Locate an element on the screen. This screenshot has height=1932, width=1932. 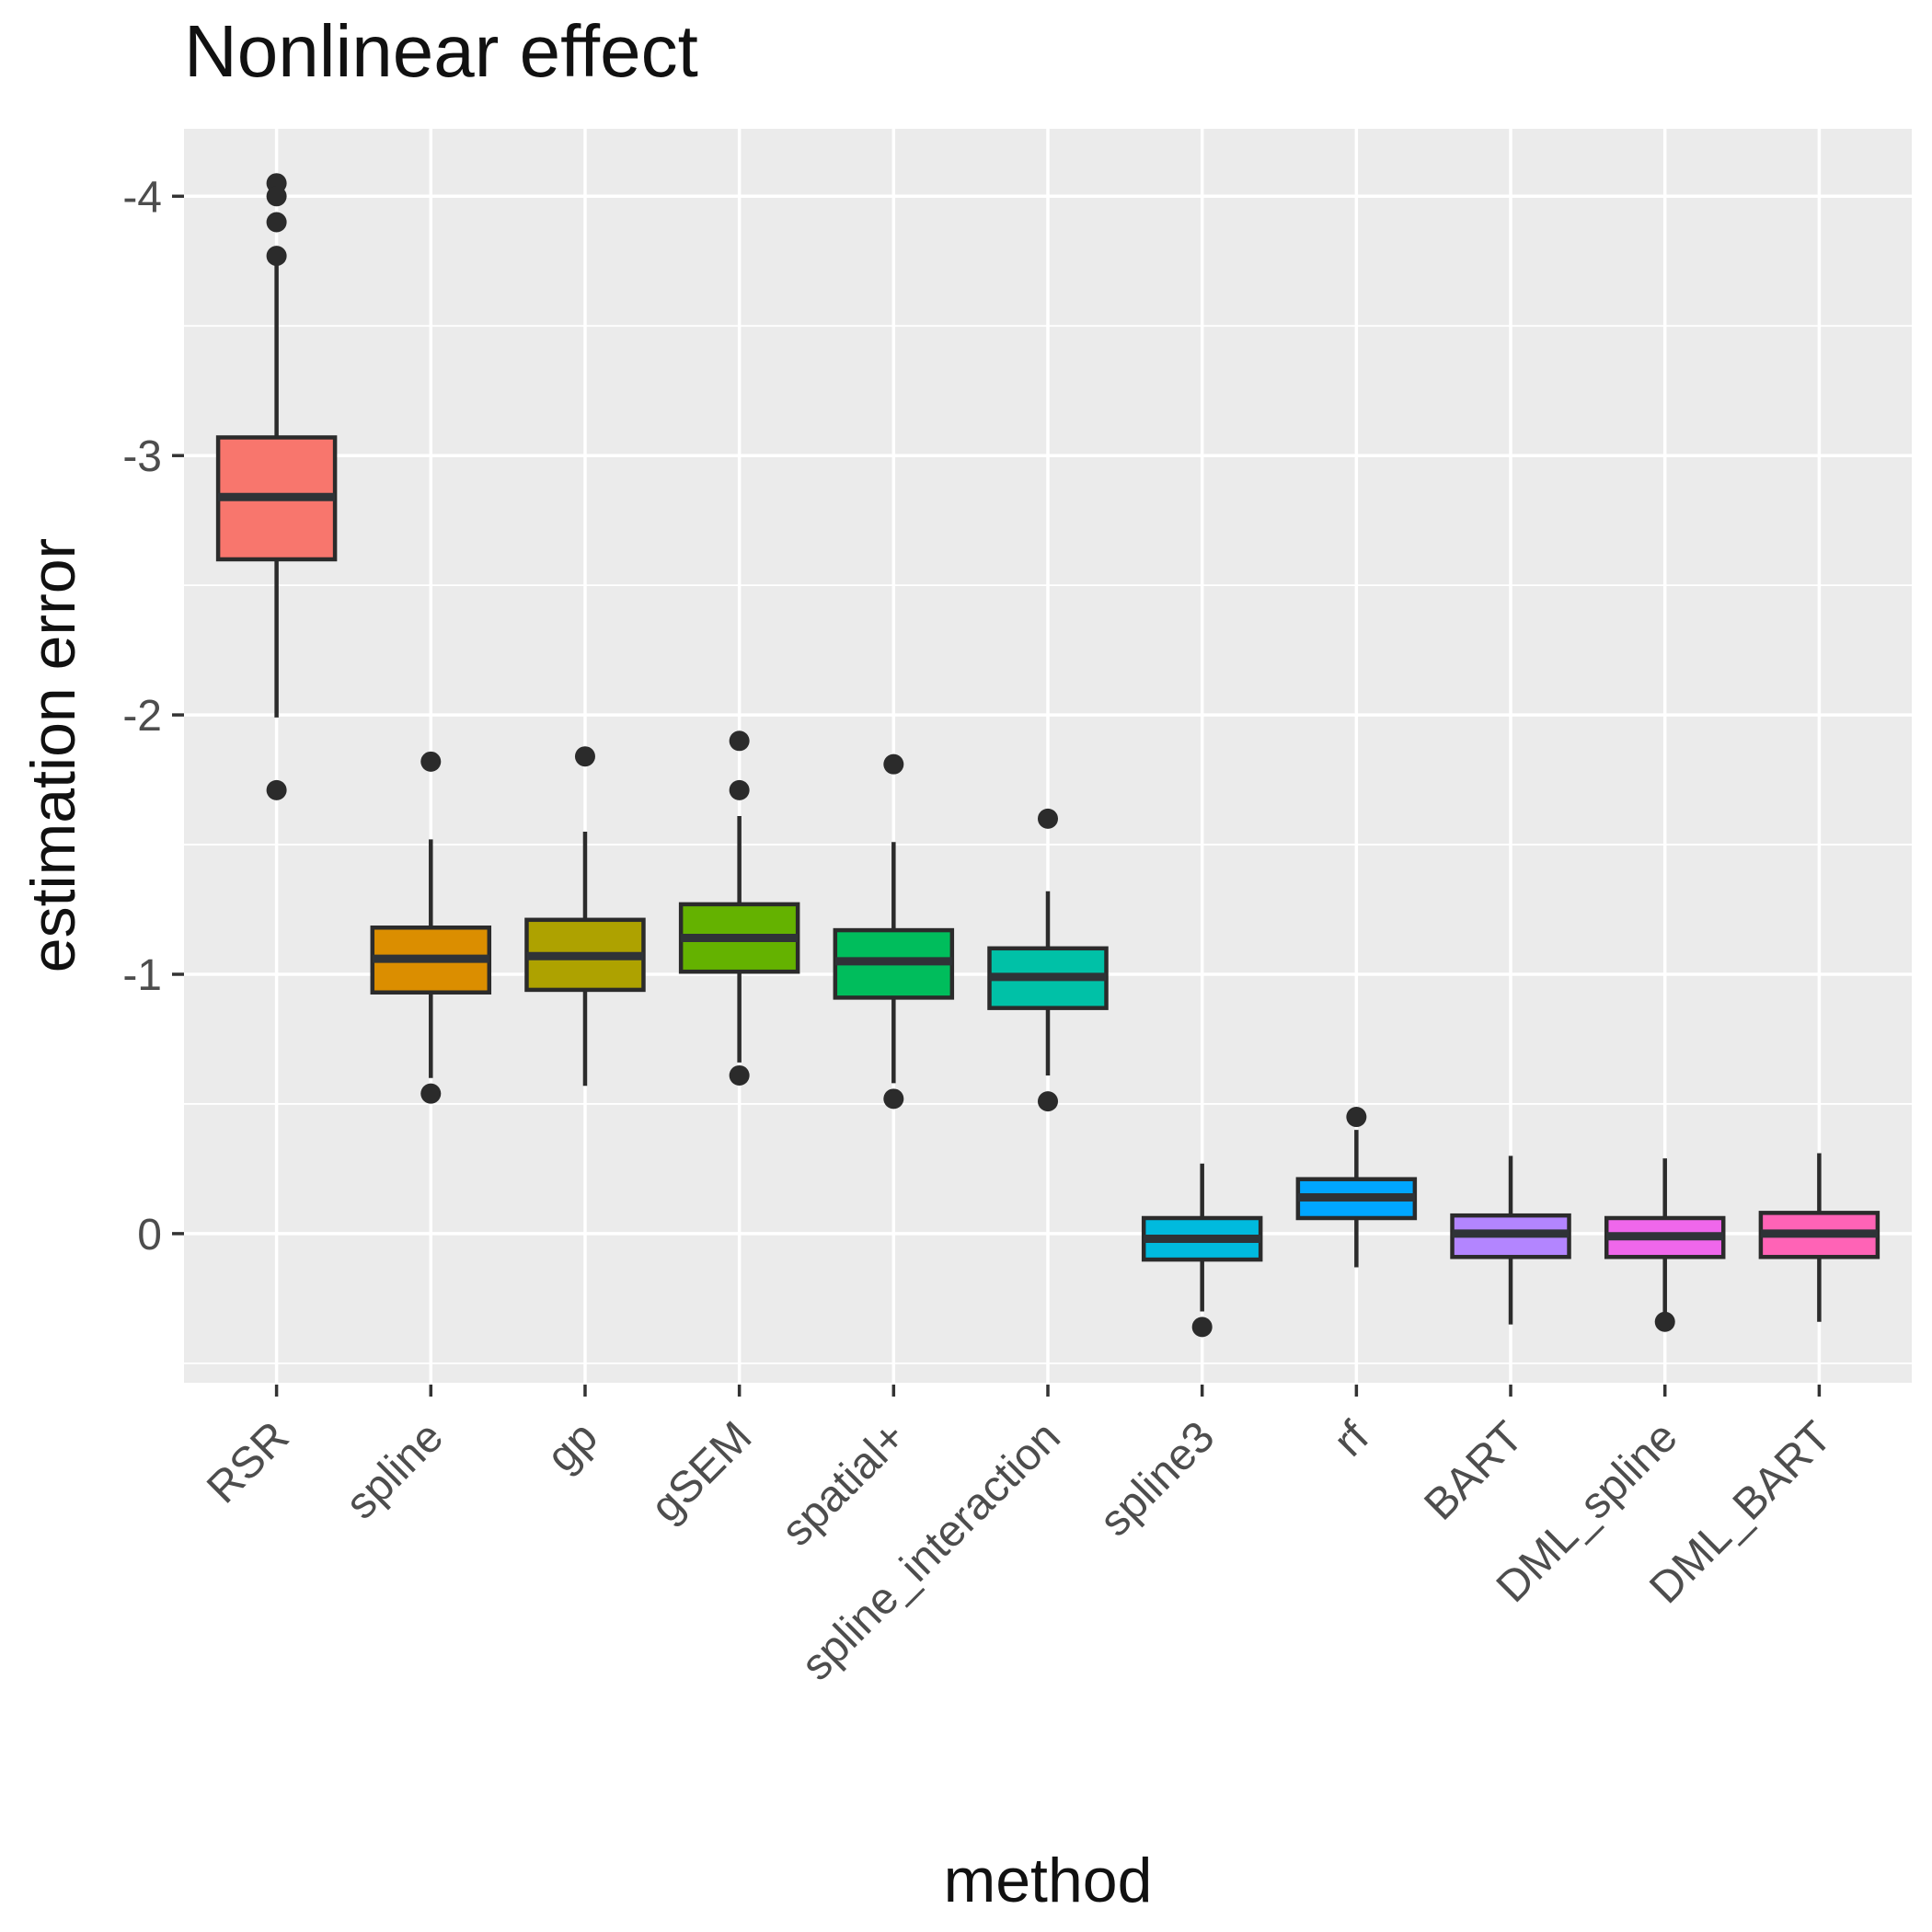
x-tick-label-spline3: spline3 is located at coordinates (1157, 1479).